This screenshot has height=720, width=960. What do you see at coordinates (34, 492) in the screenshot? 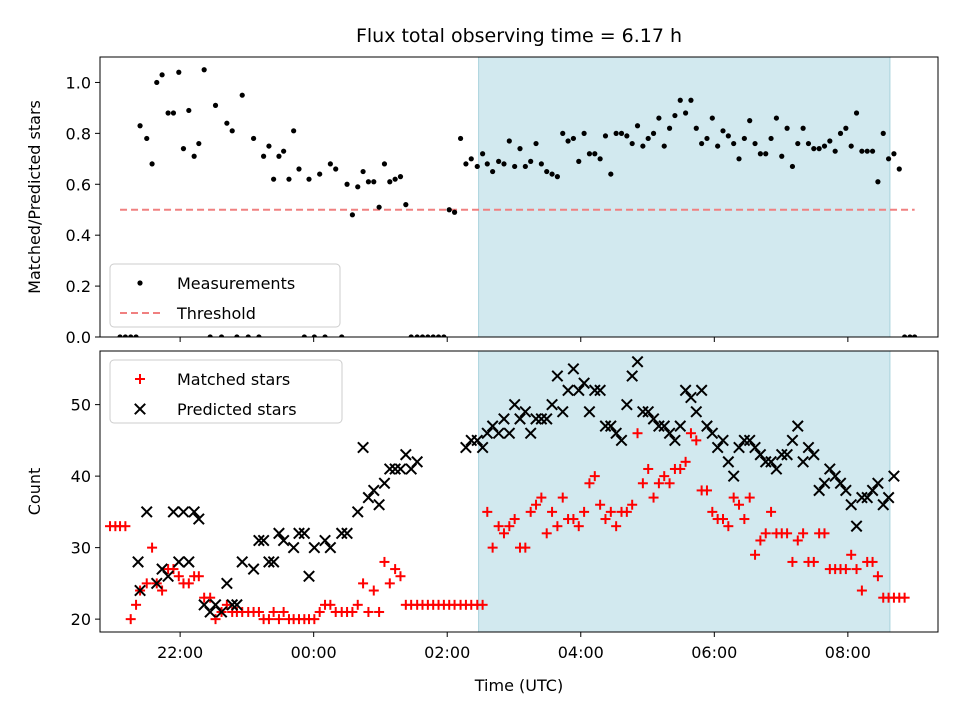
I see `y-axis-label: Count` at bounding box center [34, 492].